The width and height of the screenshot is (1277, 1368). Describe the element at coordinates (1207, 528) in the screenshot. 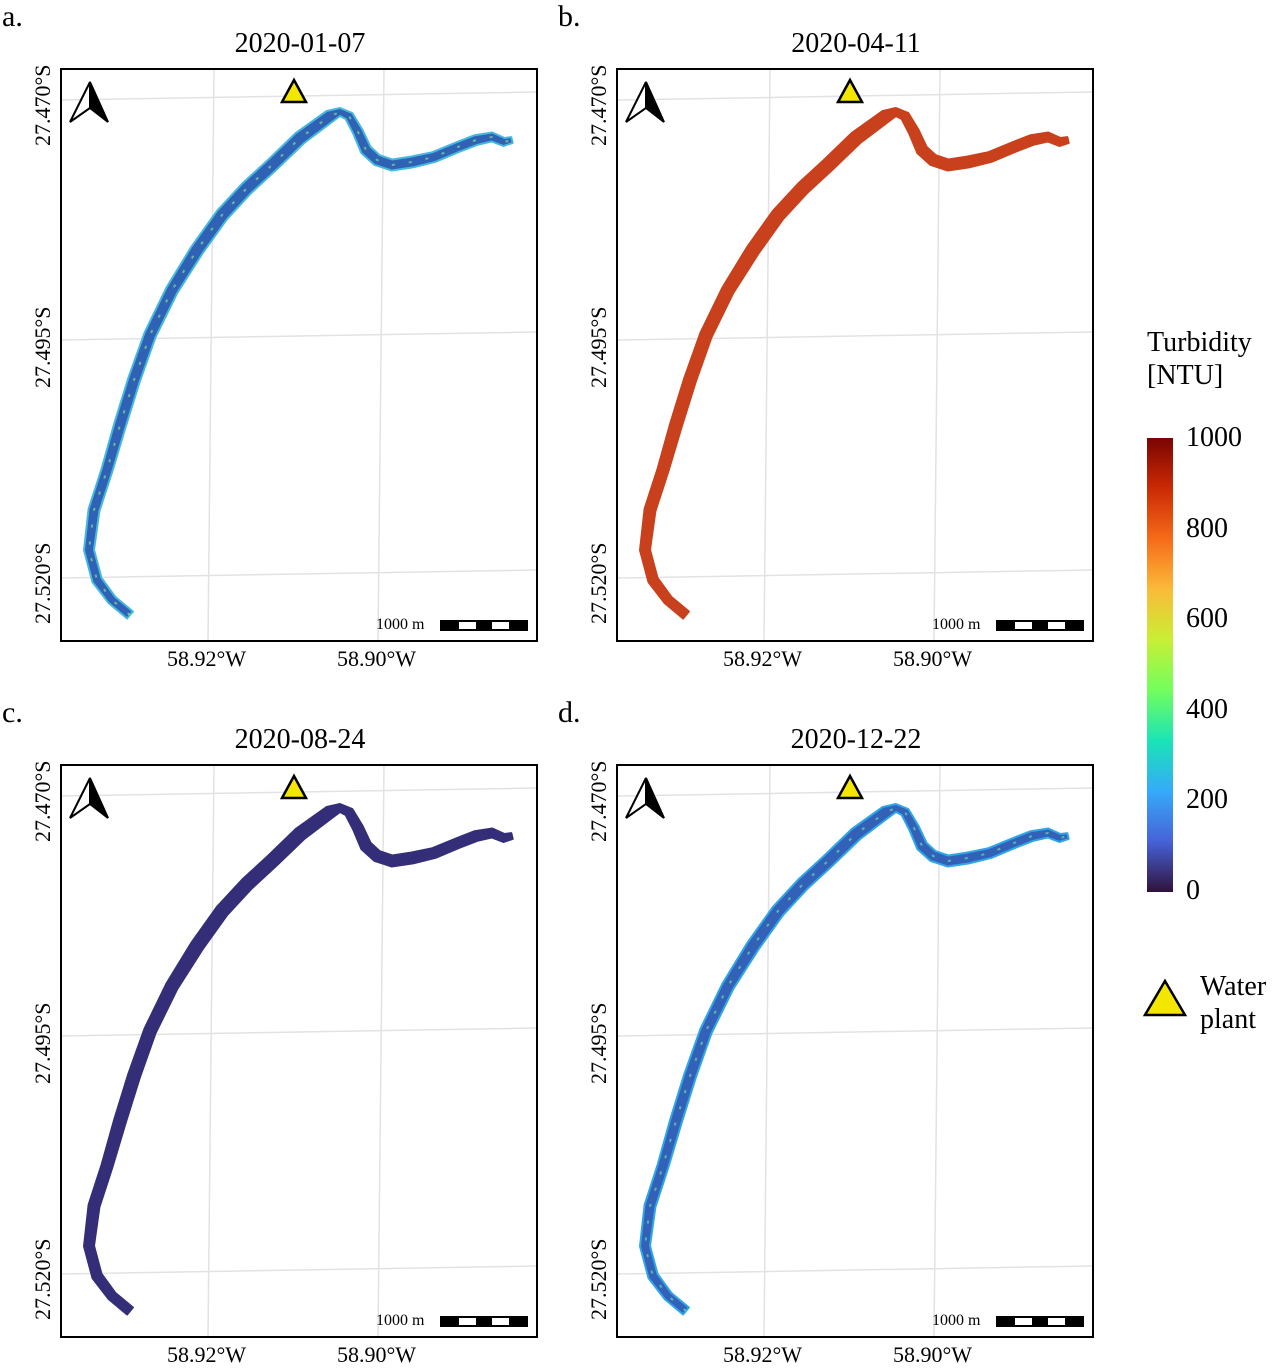

I see `colorbar-tick: 800` at that location.